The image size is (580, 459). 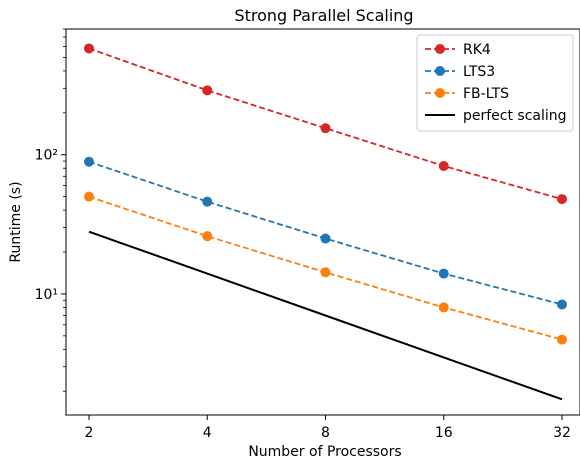 I want to click on x-tick-label: 4, so click(x=207, y=433).